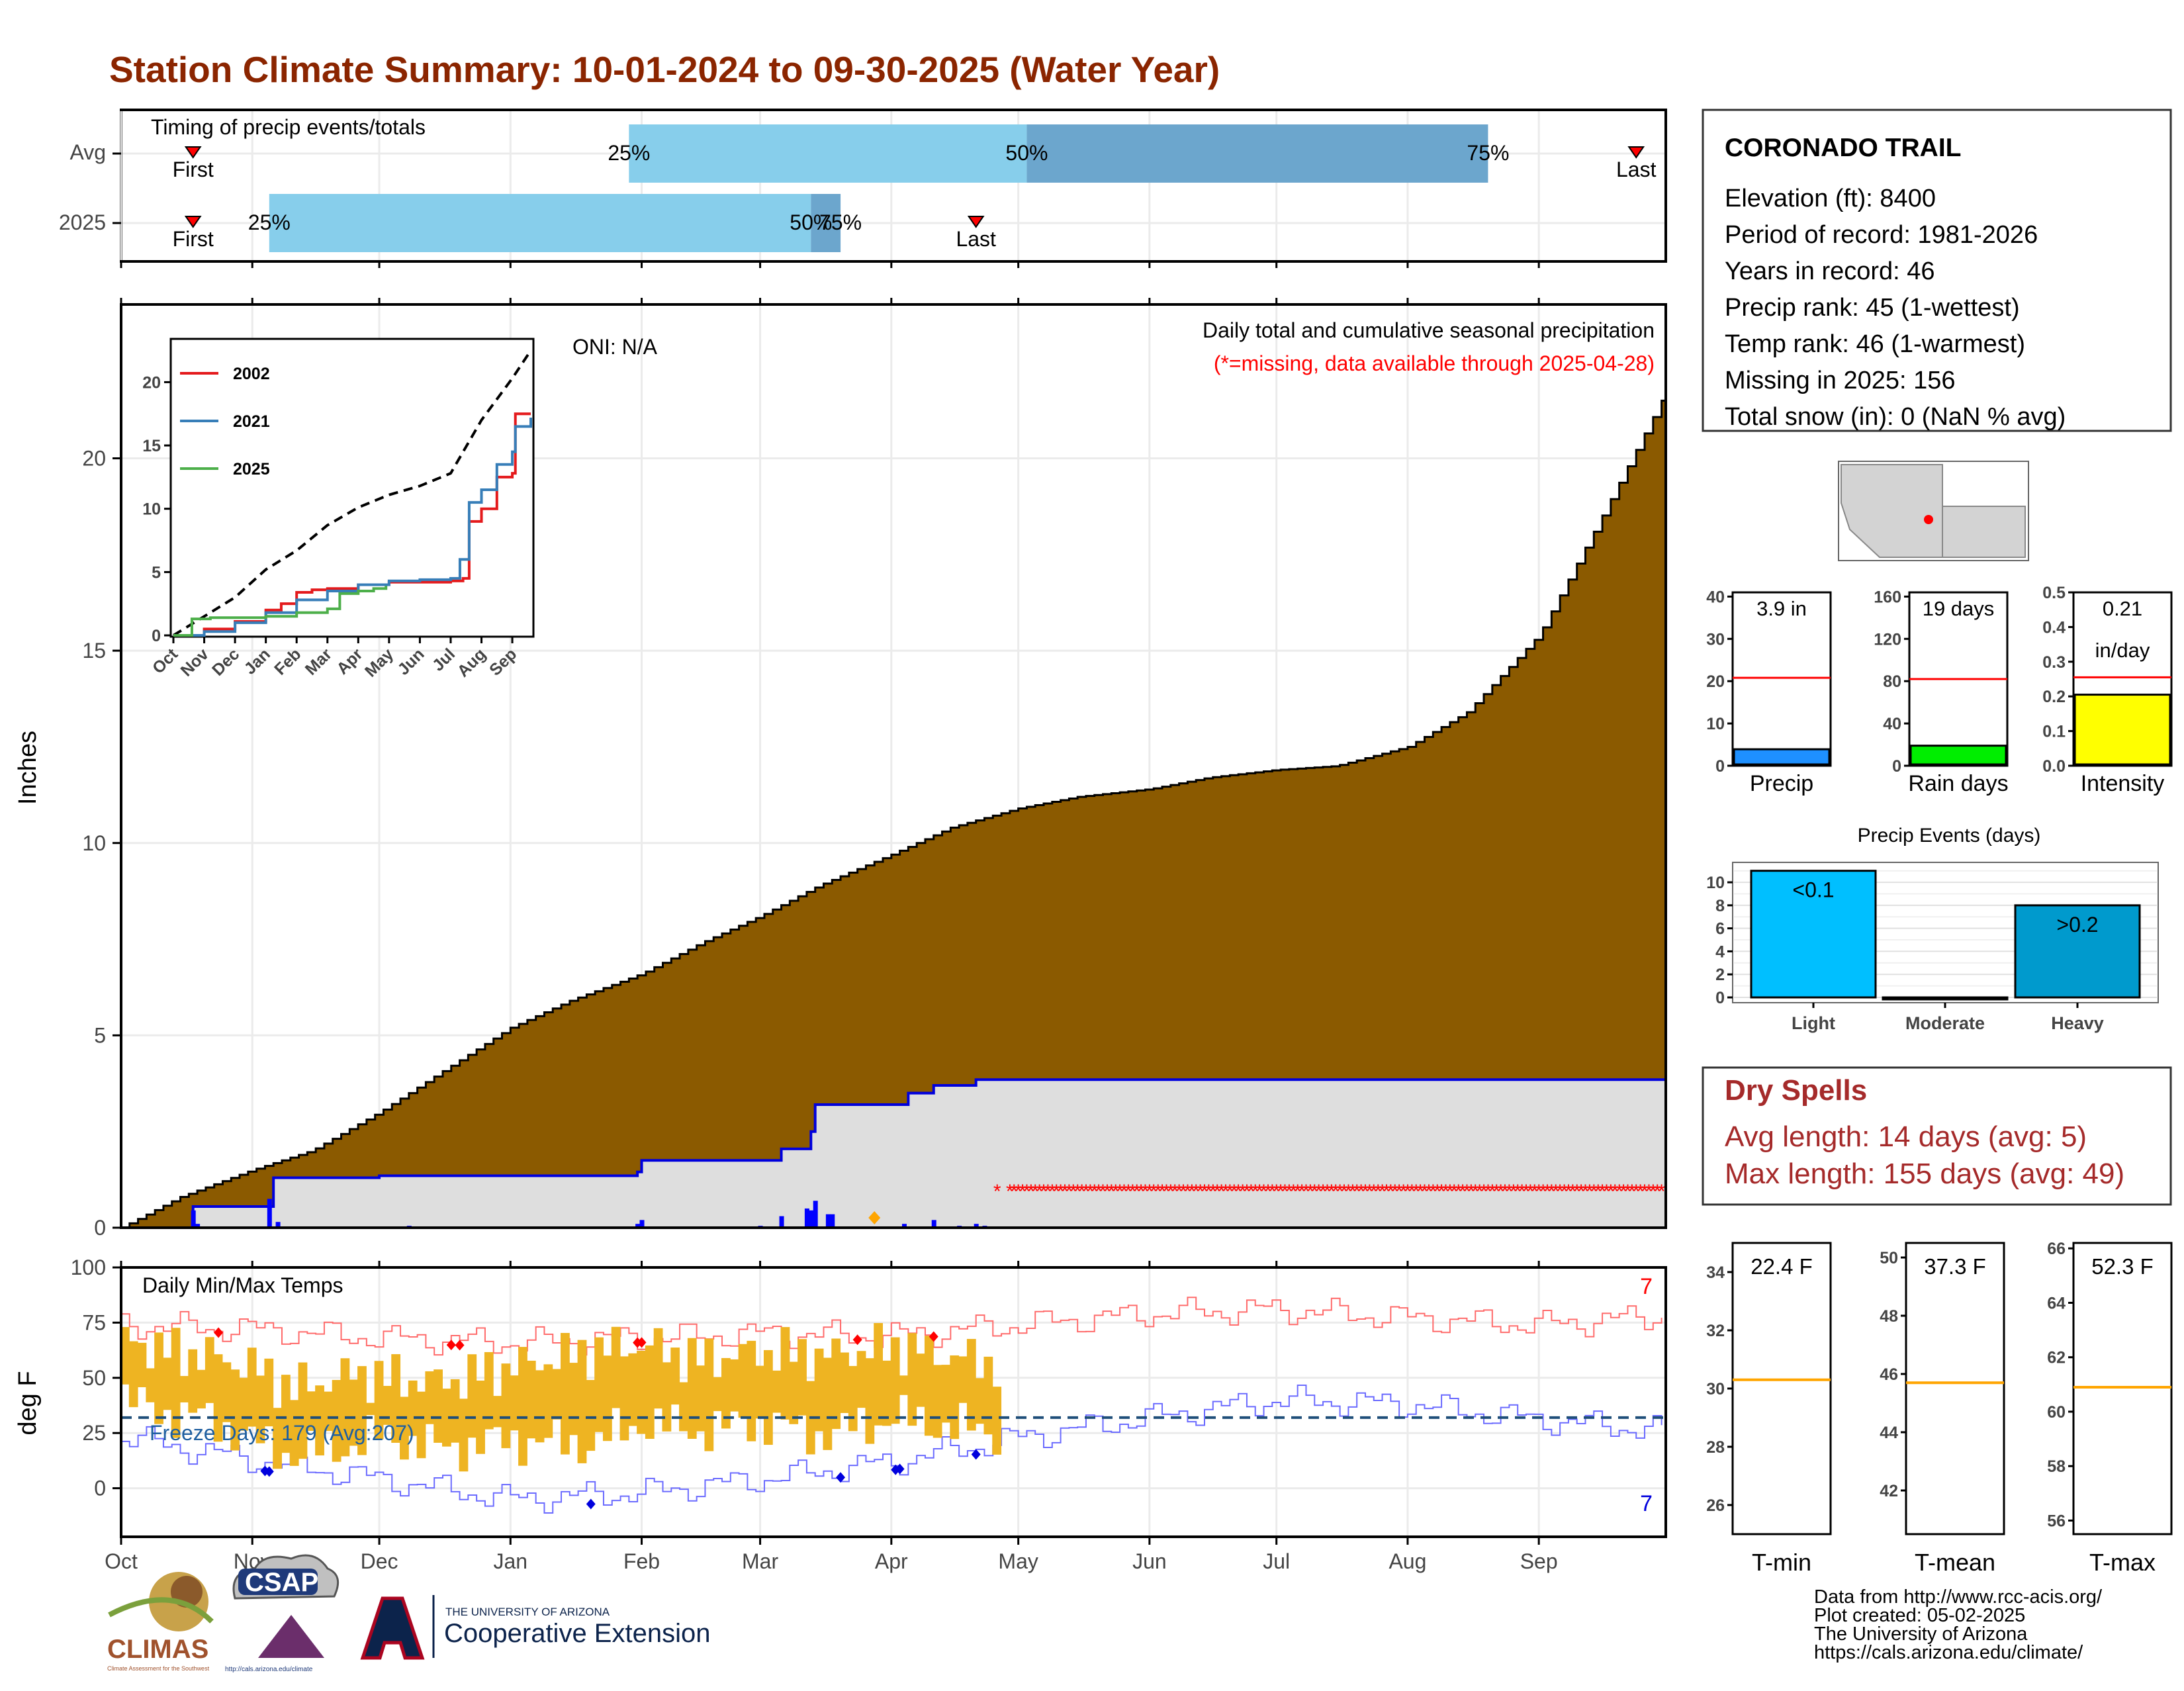 This screenshot has width=2184, height=1691. What do you see at coordinates (193, 222) in the screenshot?
I see `timing-marker-first-2025` at bounding box center [193, 222].